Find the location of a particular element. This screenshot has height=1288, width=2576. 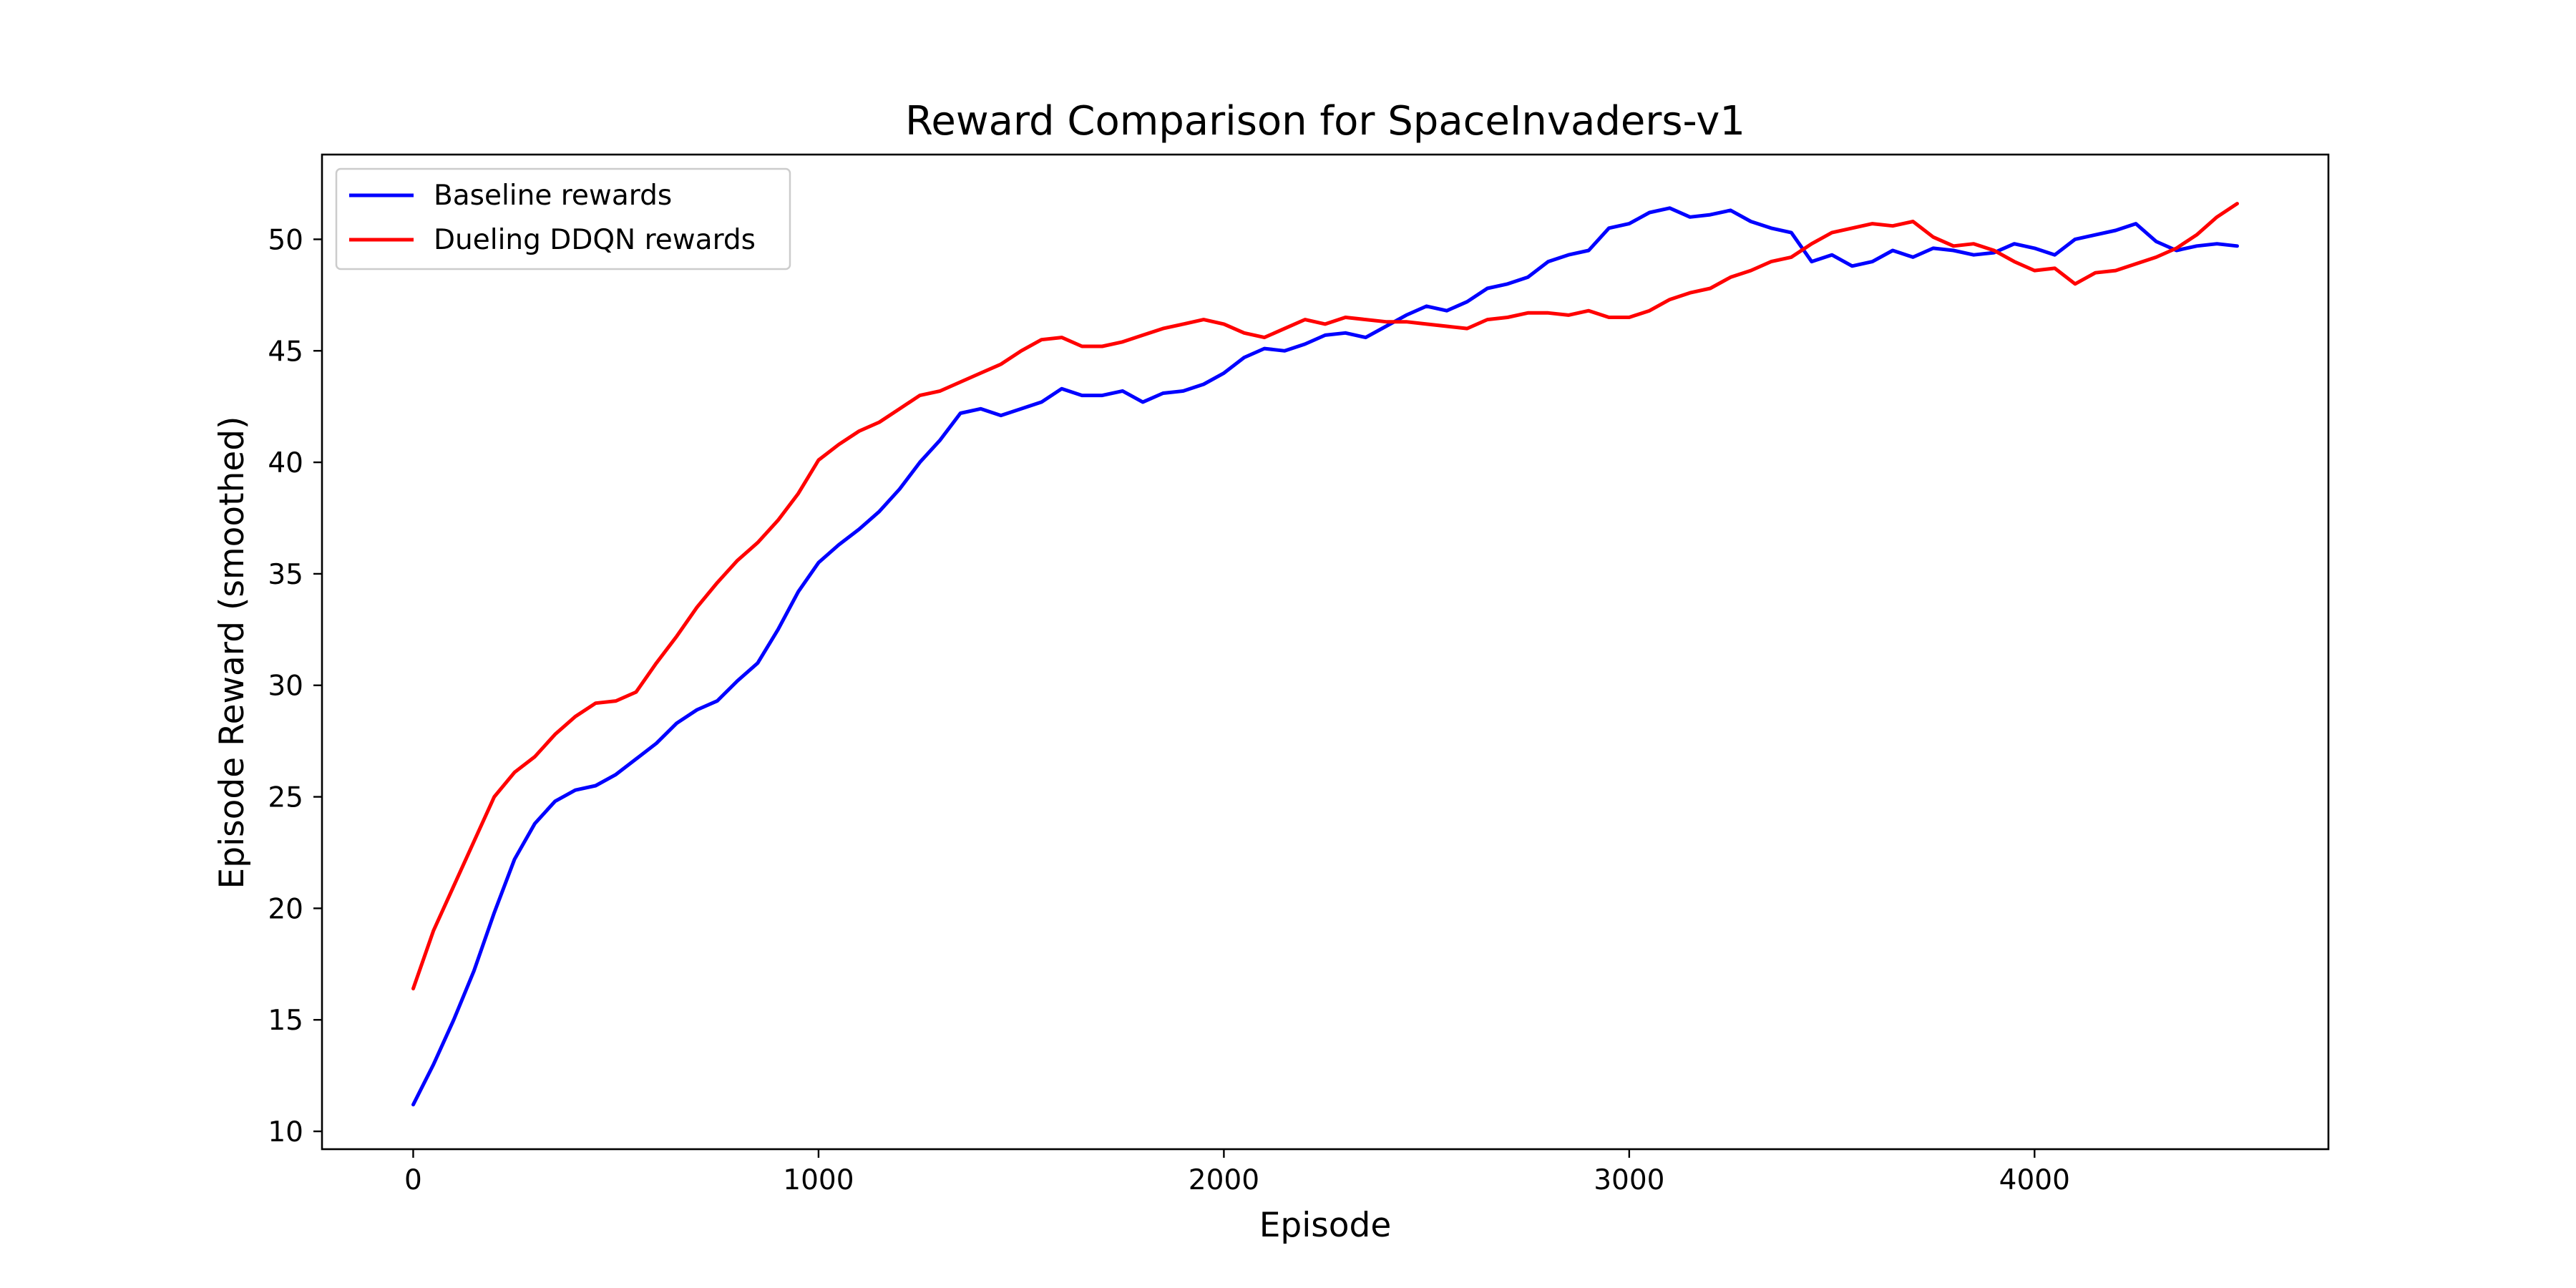

legend-label-dueling-ddqn: Dueling DDQN rewards is located at coordinates (595, 240).